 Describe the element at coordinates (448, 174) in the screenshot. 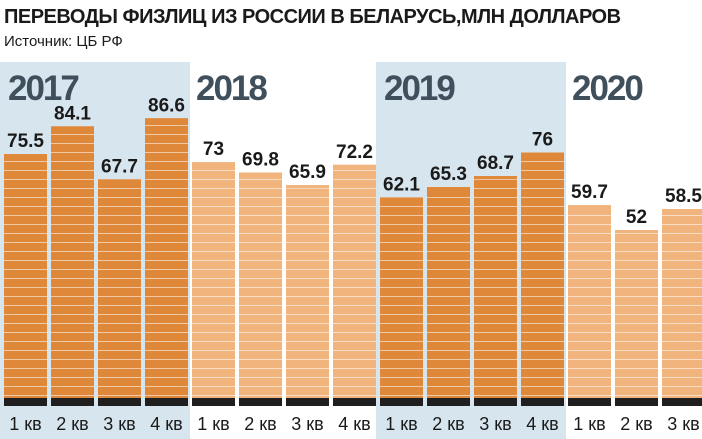

I see `value-label-2019-q2: 65.3` at that location.